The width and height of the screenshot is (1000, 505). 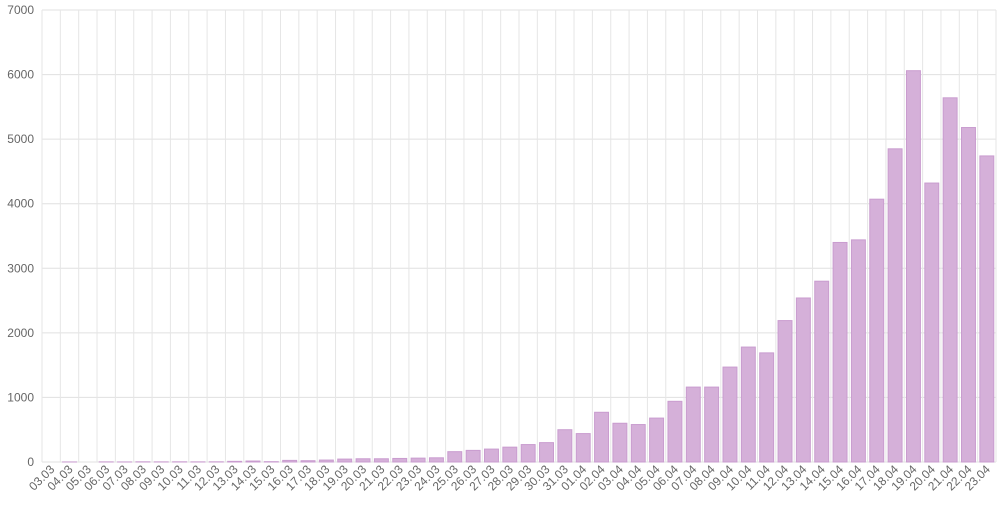 What do you see at coordinates (20, 10) in the screenshot?
I see `y-tick-label: 7000` at bounding box center [20, 10].